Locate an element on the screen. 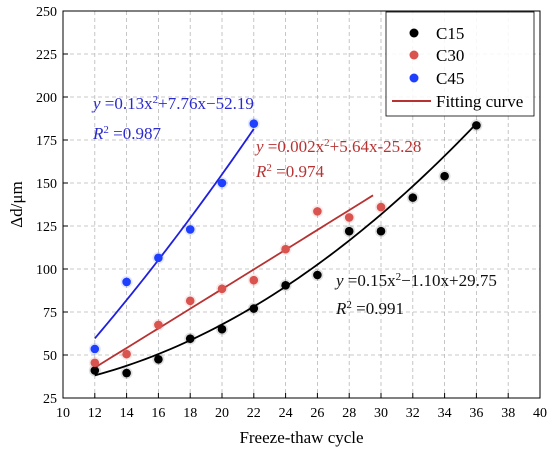  legend-box is located at coordinates (460, 64).